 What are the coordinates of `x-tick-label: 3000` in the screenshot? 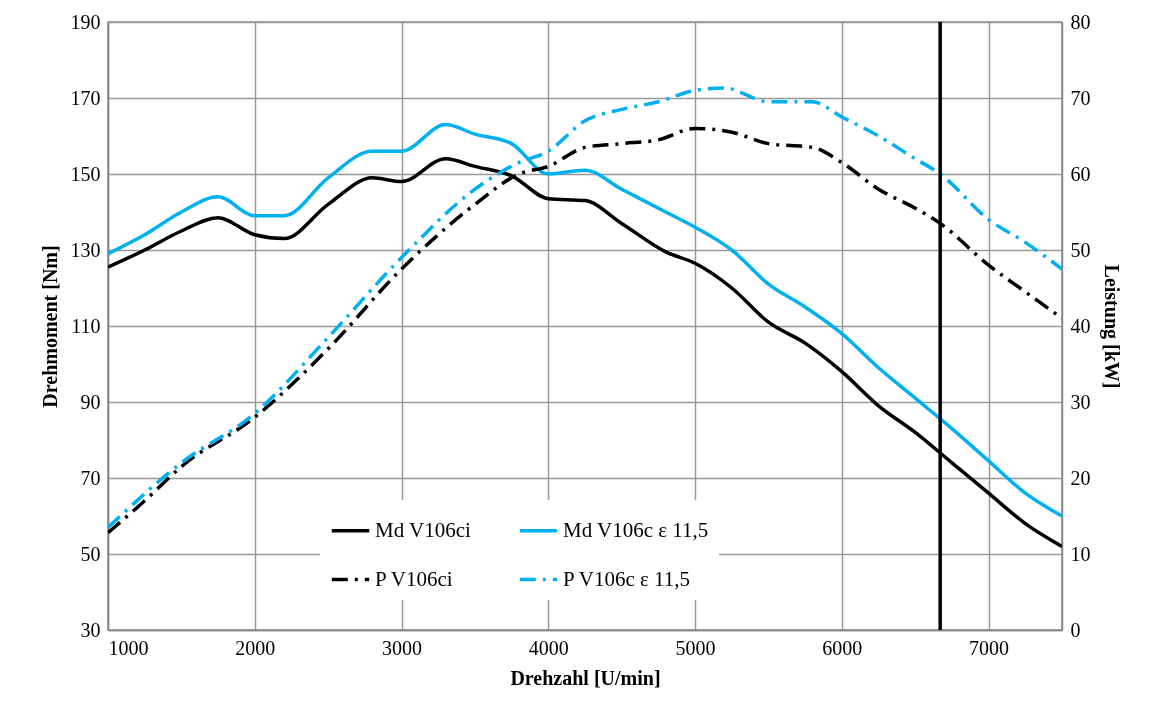 It's located at (402, 647).